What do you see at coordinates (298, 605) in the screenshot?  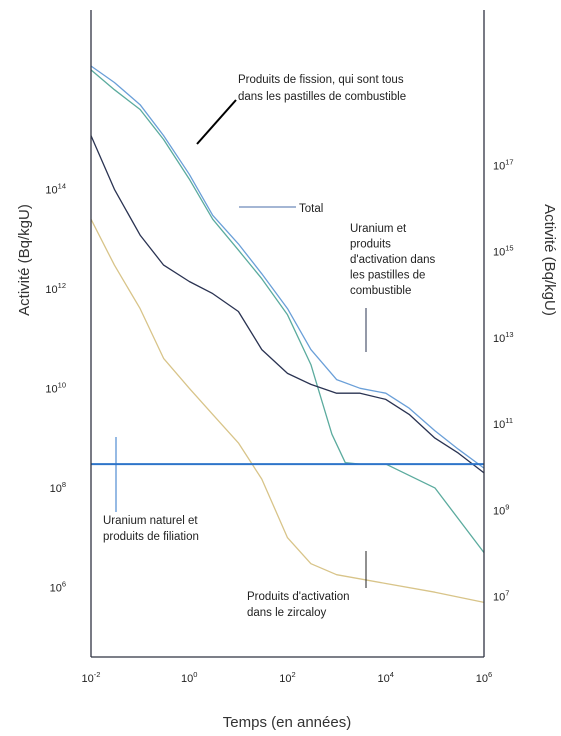 I see `annotation-zircaloy: Produits d'activation dans le zircaloy` at bounding box center [298, 605].